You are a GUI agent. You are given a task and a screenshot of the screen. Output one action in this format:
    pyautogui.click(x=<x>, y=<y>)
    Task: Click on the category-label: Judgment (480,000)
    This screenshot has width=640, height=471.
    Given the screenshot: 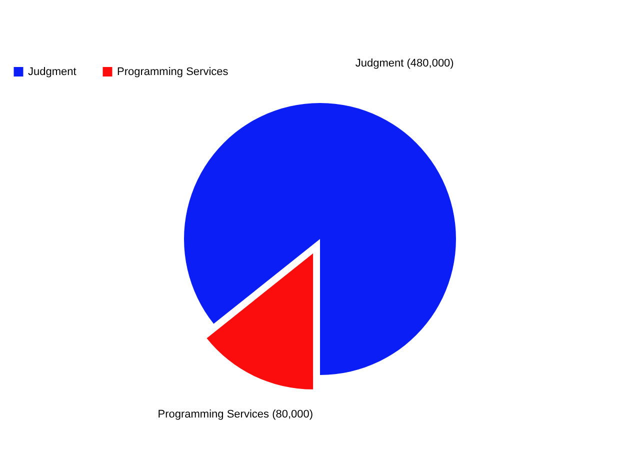 What is the action you would take?
    pyautogui.click(x=404, y=63)
    